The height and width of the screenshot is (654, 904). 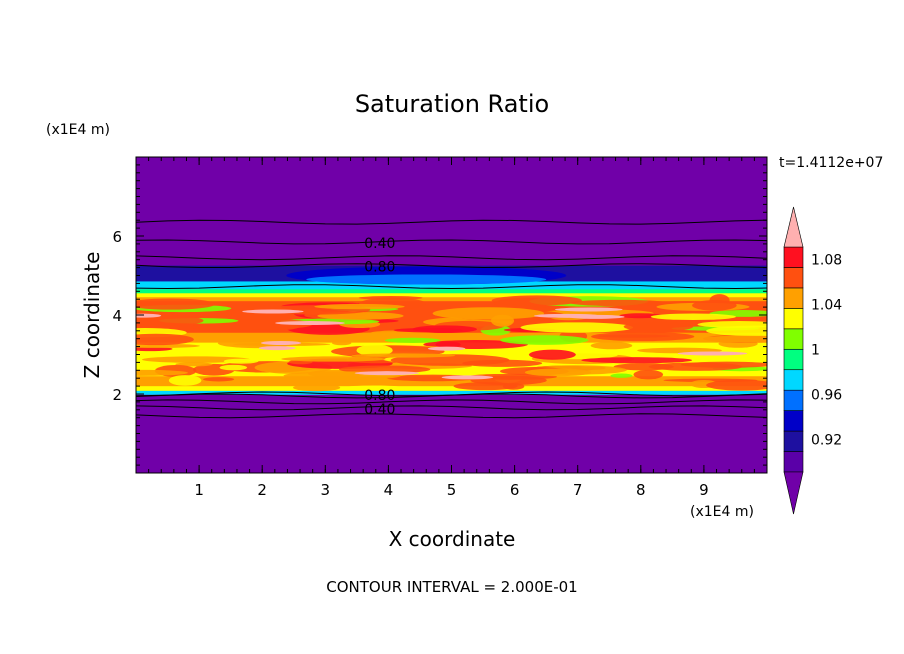 I want to click on moist-layer-streaks, so click(x=451, y=343).